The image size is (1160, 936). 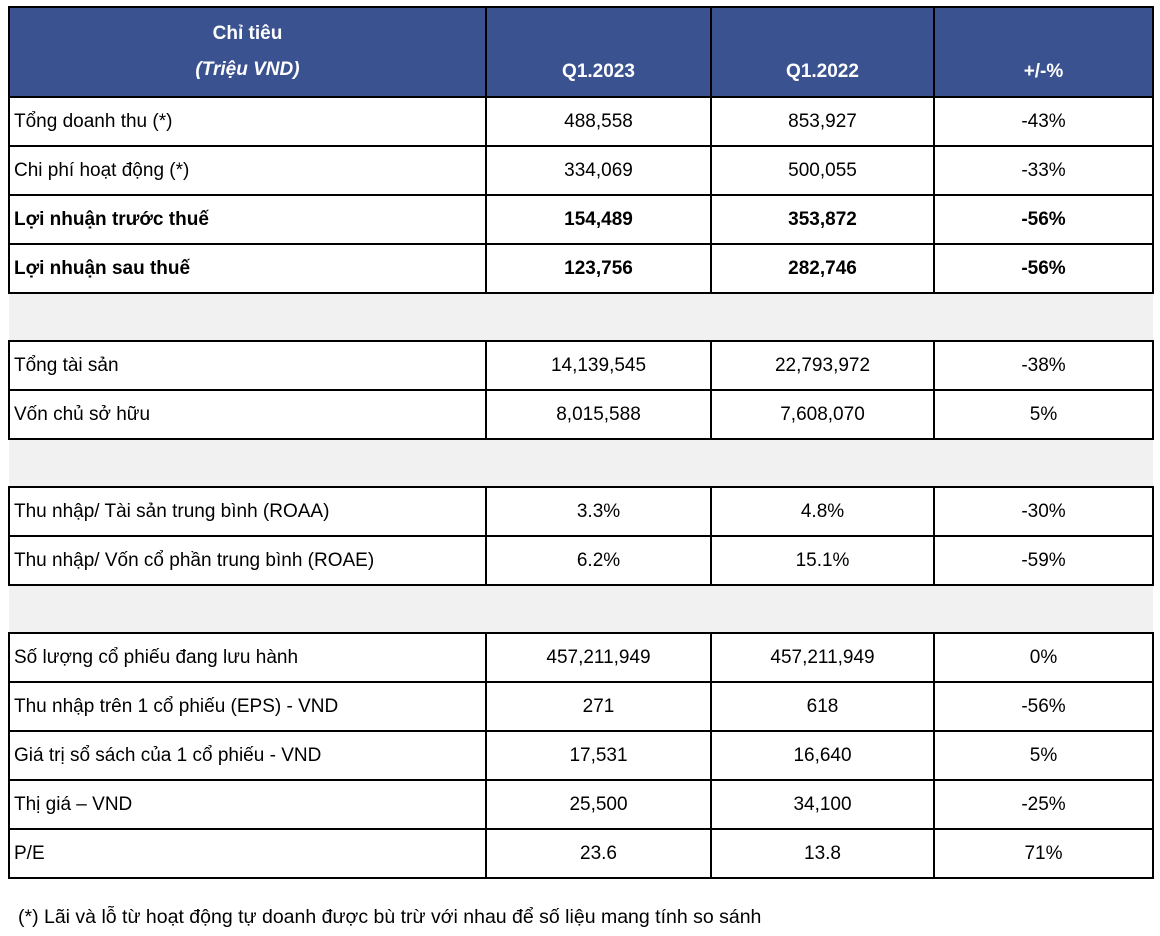 I want to click on header-unit: (Triệu VND), so click(x=247, y=69).